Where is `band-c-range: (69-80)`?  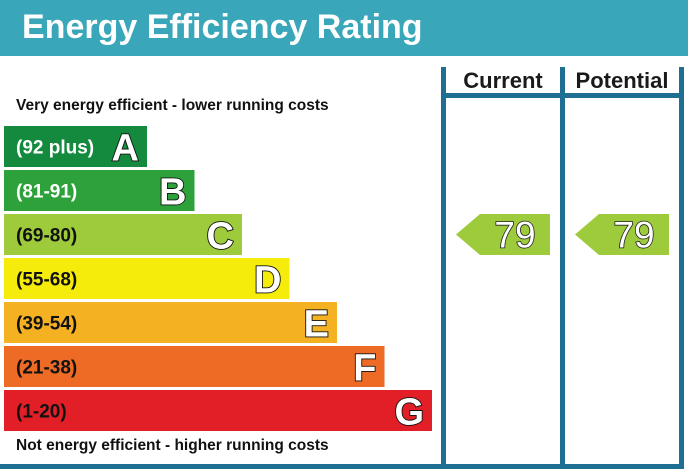 band-c-range: (69-80) is located at coordinates (46, 236).